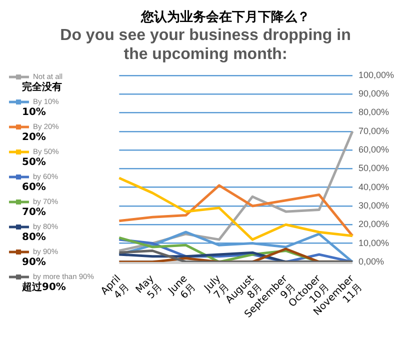 This screenshot has height=346, width=411. Describe the element at coordinates (371, 261) in the screenshot. I see `y-tick-label: 0,00%` at that location.